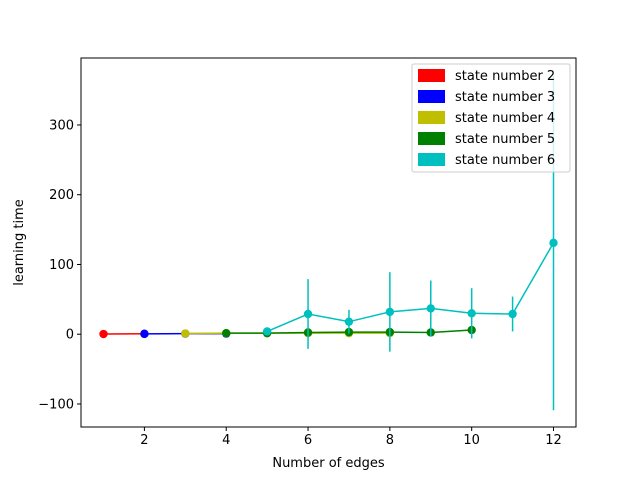 Image resolution: width=640 pixels, height=480 pixels. Describe the element at coordinates (70, 335) in the screenshot. I see `y-tick-label: 0` at that location.